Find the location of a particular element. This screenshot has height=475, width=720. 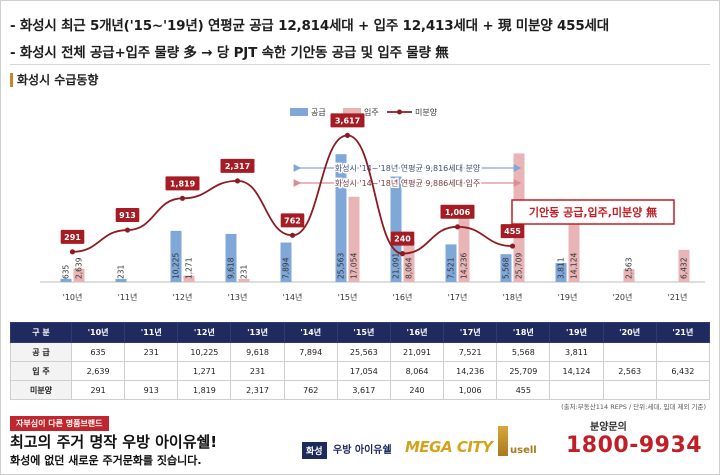

table-cell: 3,811 is located at coordinates (576, 352).